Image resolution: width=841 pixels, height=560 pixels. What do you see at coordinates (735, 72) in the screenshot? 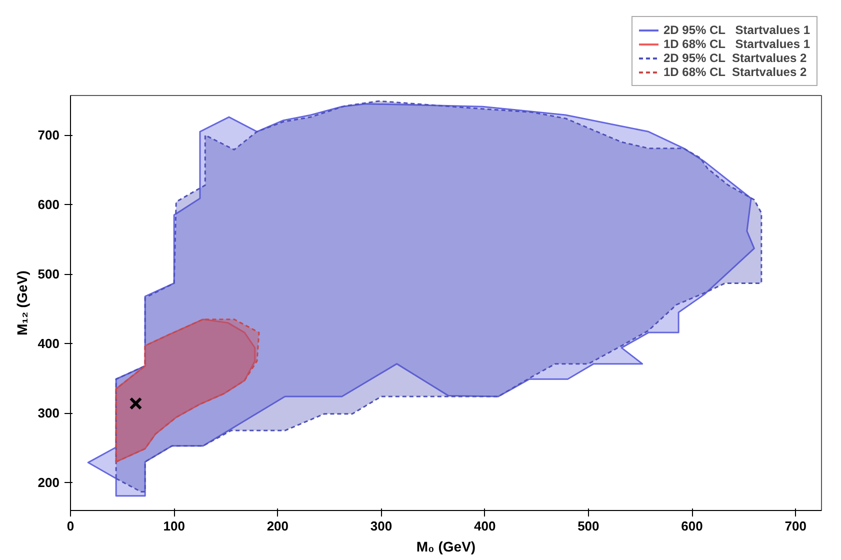
I see `legend-label: 1D 68% CL Startvalues 2` at bounding box center [735, 72].